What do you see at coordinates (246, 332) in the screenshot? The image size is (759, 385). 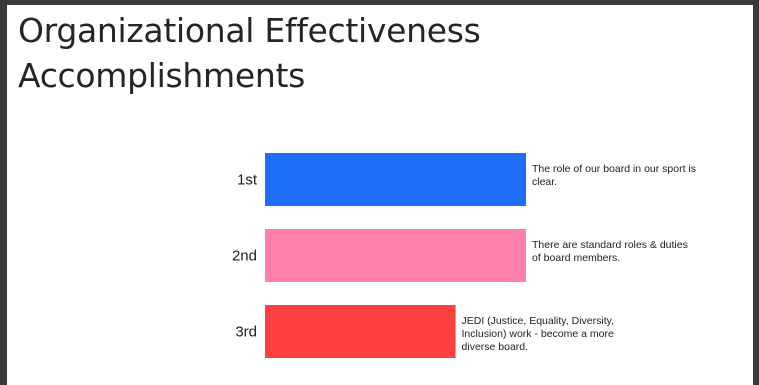 I see `rank-label-3rd: 3rd` at bounding box center [246, 332].